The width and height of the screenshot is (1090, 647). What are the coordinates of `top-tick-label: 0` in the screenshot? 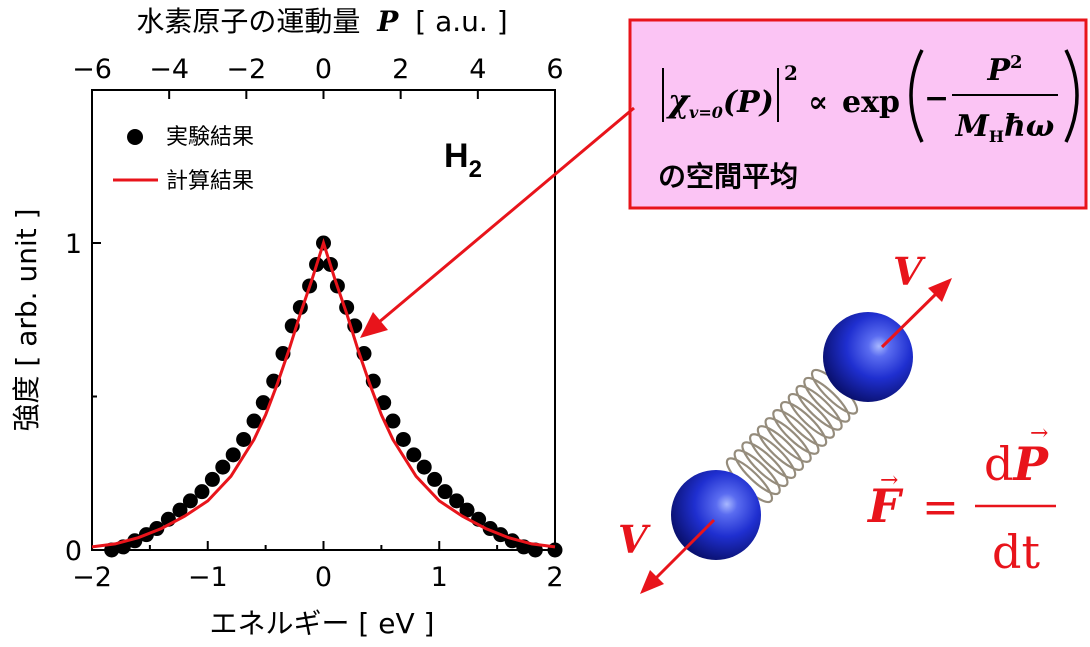 It's located at (323, 69).